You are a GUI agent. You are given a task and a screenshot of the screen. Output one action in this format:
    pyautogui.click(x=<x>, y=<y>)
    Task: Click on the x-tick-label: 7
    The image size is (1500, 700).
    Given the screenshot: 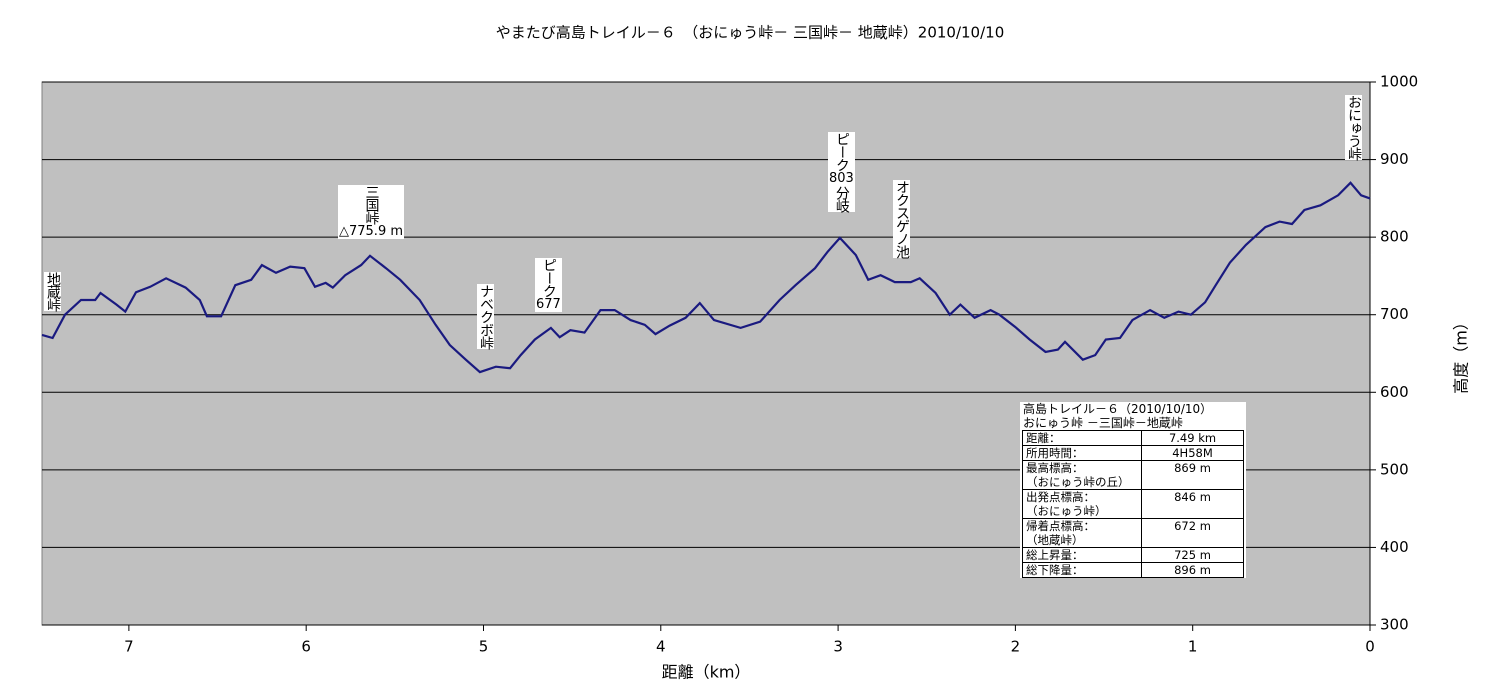 What is the action you would take?
    pyautogui.click(x=129, y=647)
    